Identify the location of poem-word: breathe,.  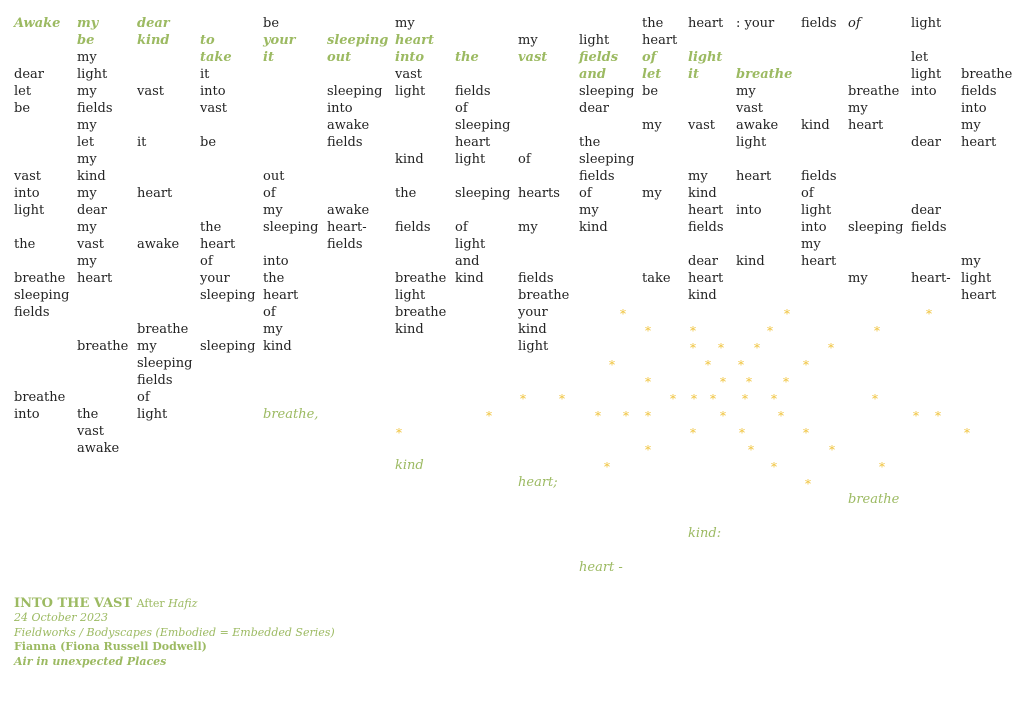
(291, 414).